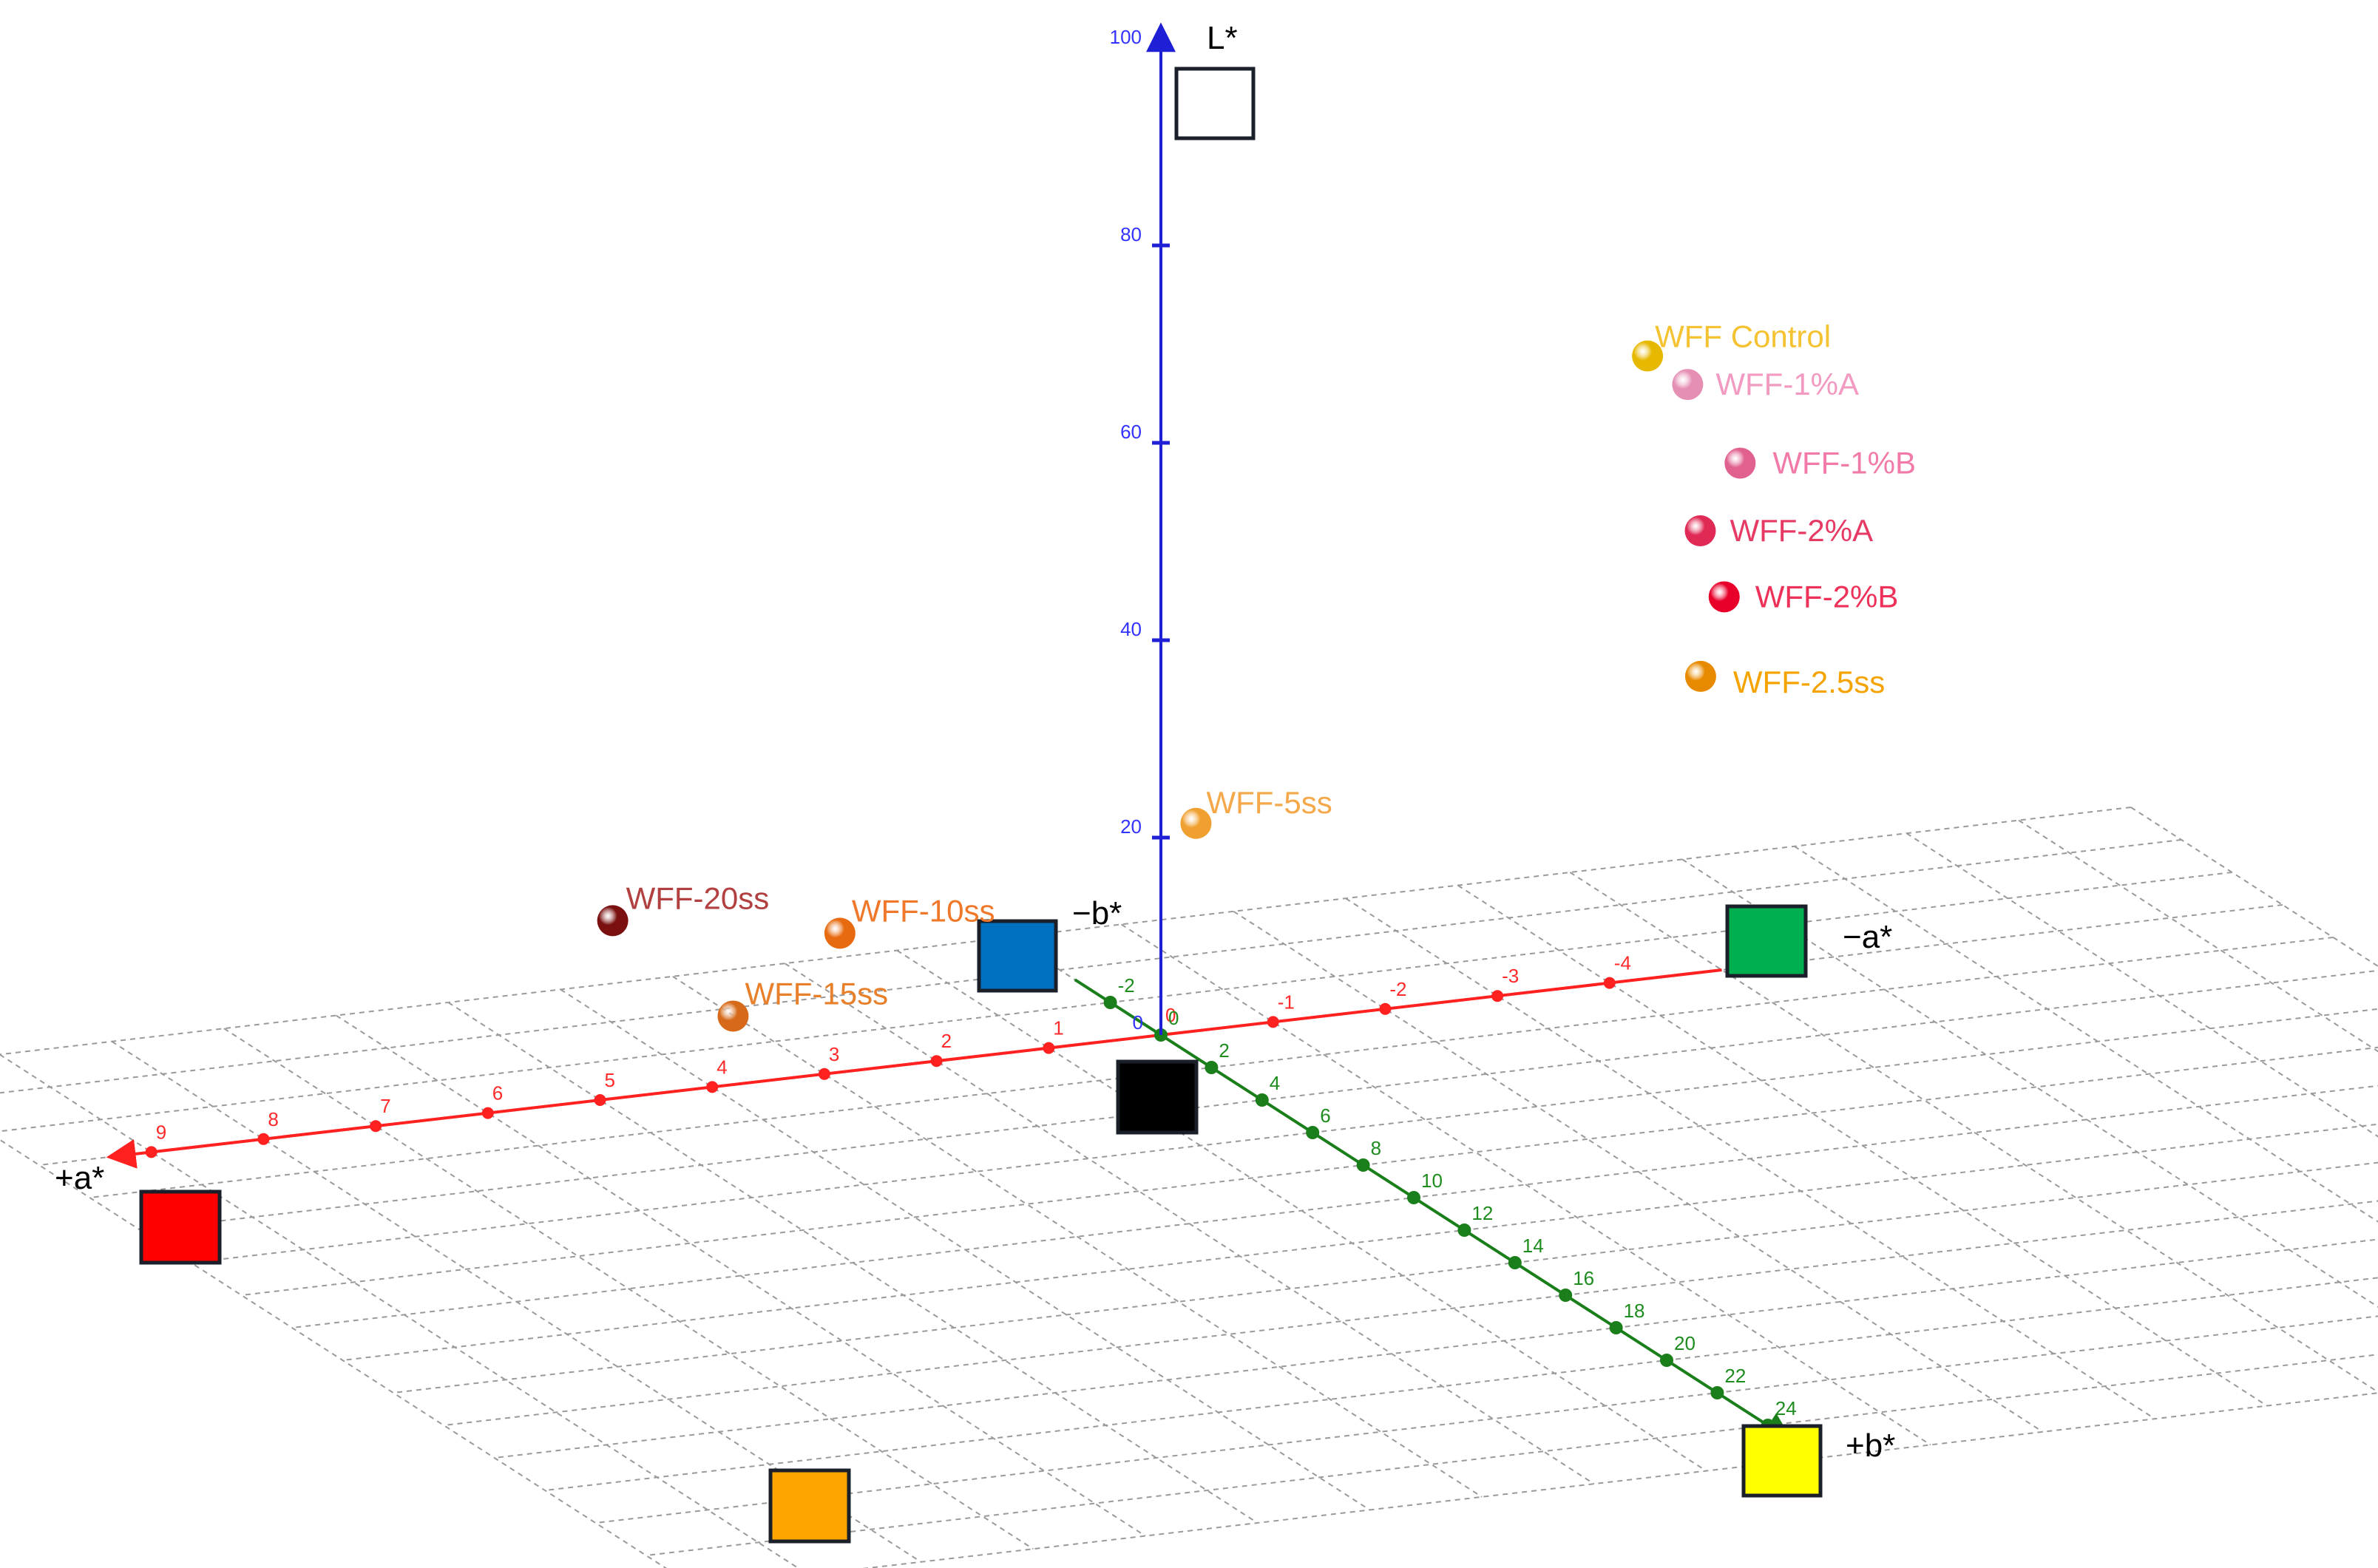 The width and height of the screenshot is (2378, 1568). Describe the element at coordinates (834, 1054) in the screenshot. I see `a-axis-tick-label: 3` at that location.